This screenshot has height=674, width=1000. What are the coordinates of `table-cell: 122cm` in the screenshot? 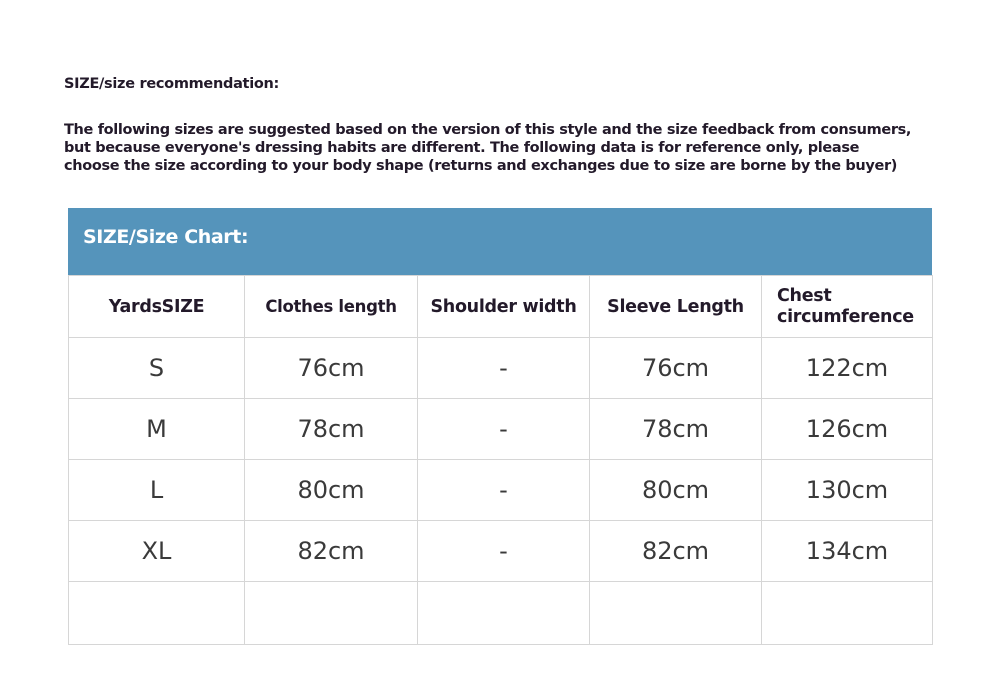 It's located at (847, 368).